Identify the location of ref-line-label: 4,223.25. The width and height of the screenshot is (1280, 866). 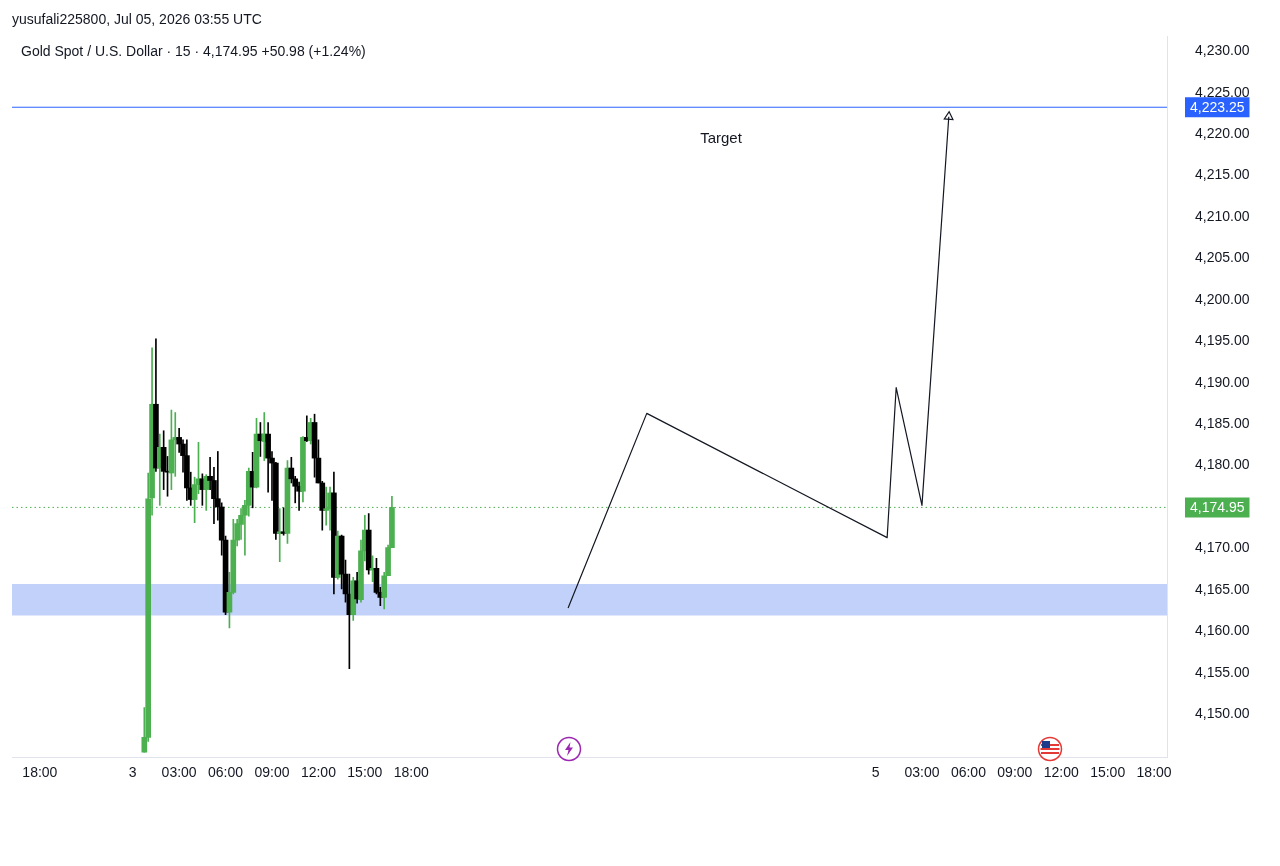
(1217, 107).